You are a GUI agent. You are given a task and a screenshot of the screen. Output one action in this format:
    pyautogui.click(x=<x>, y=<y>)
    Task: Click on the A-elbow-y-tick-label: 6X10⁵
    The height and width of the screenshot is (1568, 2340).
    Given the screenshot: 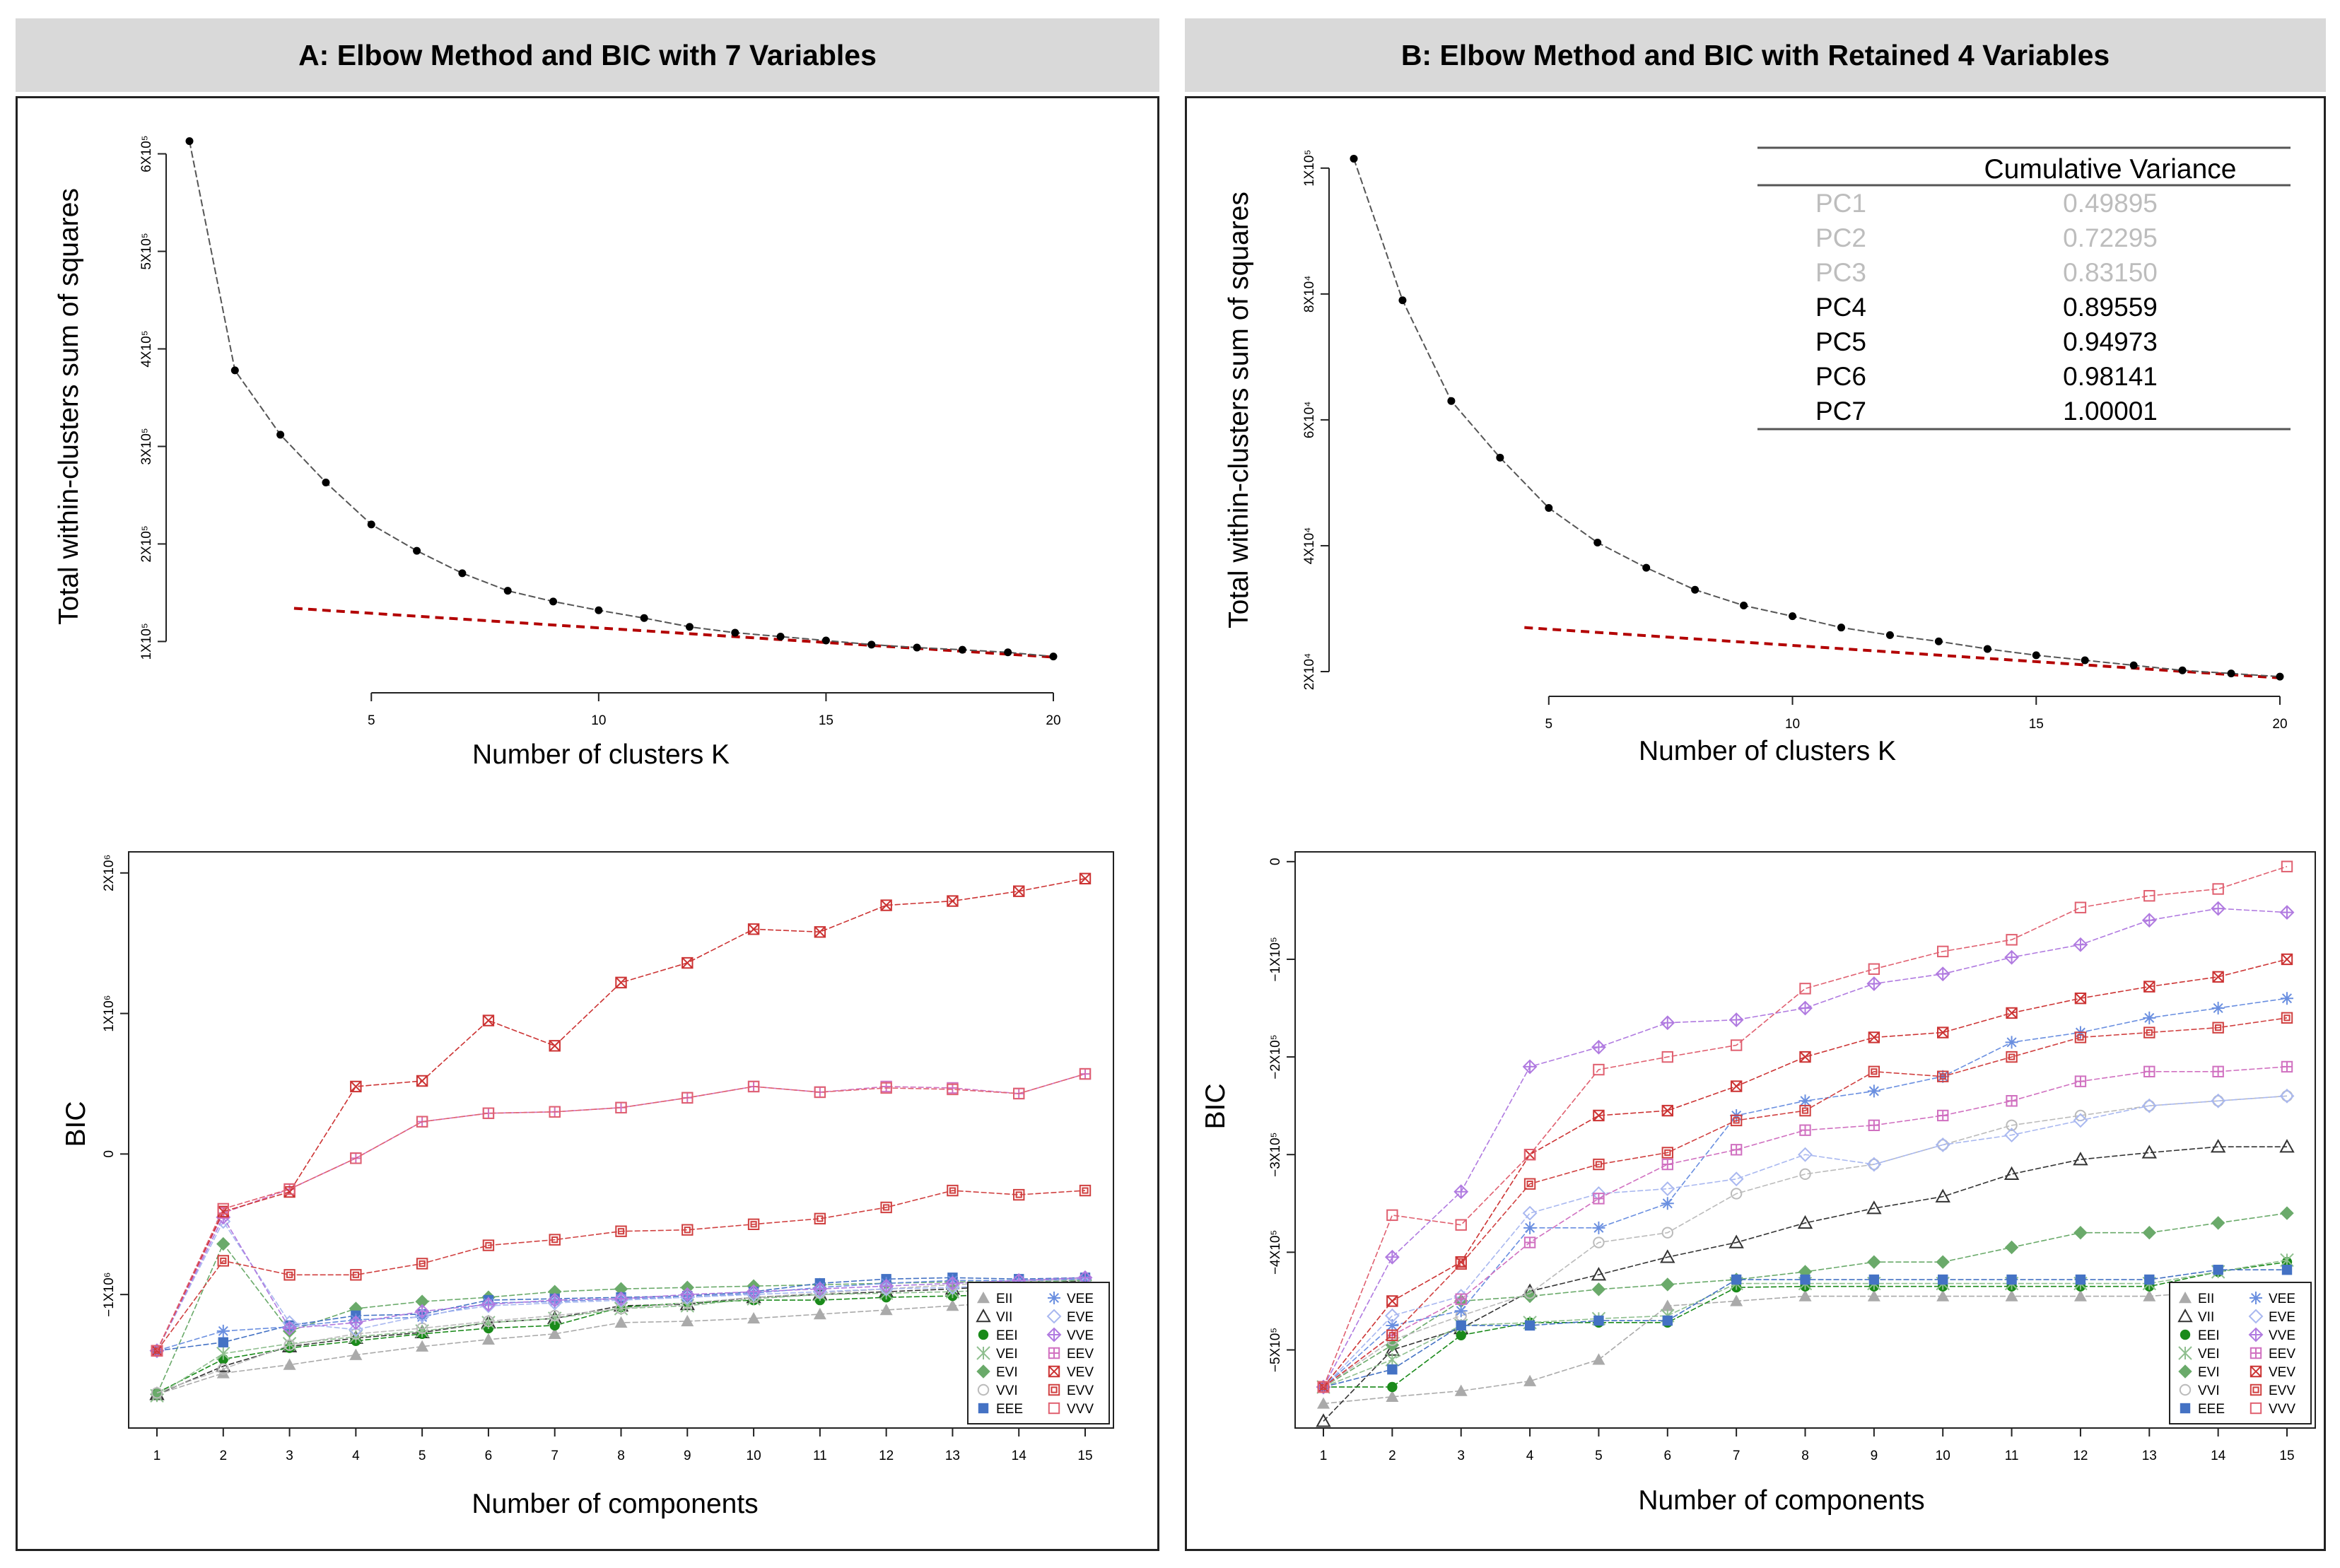 What is the action you would take?
    pyautogui.click(x=146, y=153)
    